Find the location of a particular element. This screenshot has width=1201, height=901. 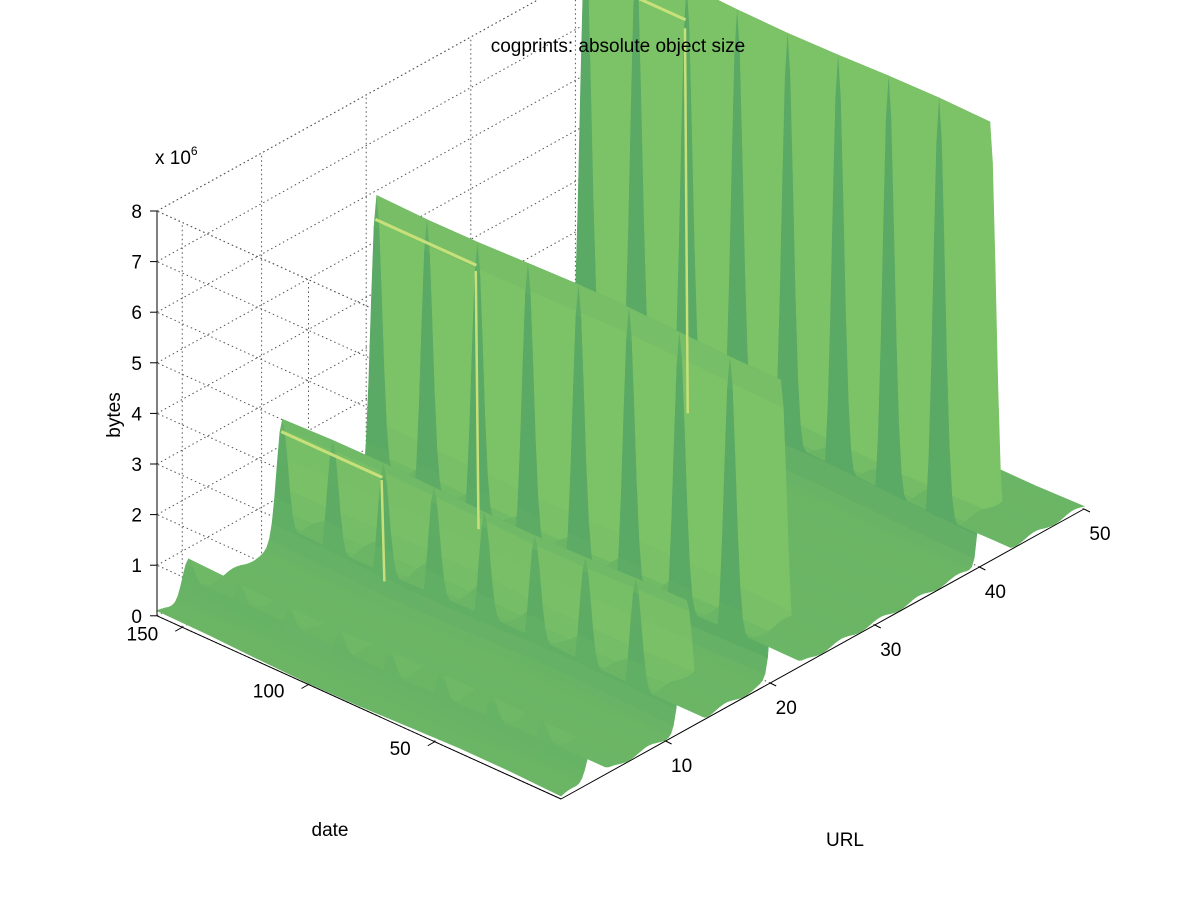

z-exponent-base: x 10 is located at coordinates (173, 158).